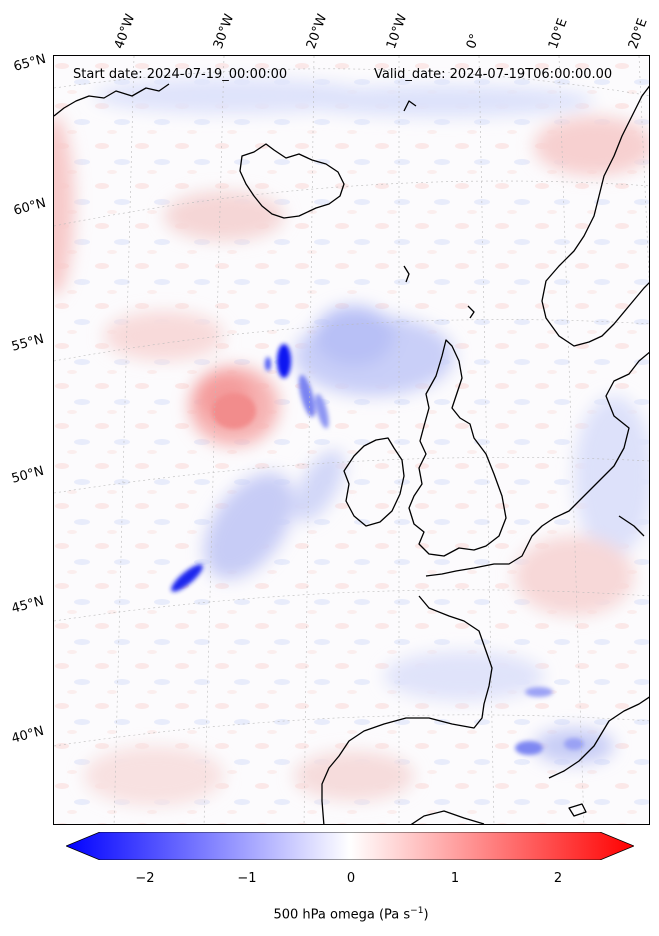 Image resolution: width=659 pixels, height=936 pixels. What do you see at coordinates (473, 41) in the screenshot?
I see `lon-label-0: 0°` at bounding box center [473, 41].